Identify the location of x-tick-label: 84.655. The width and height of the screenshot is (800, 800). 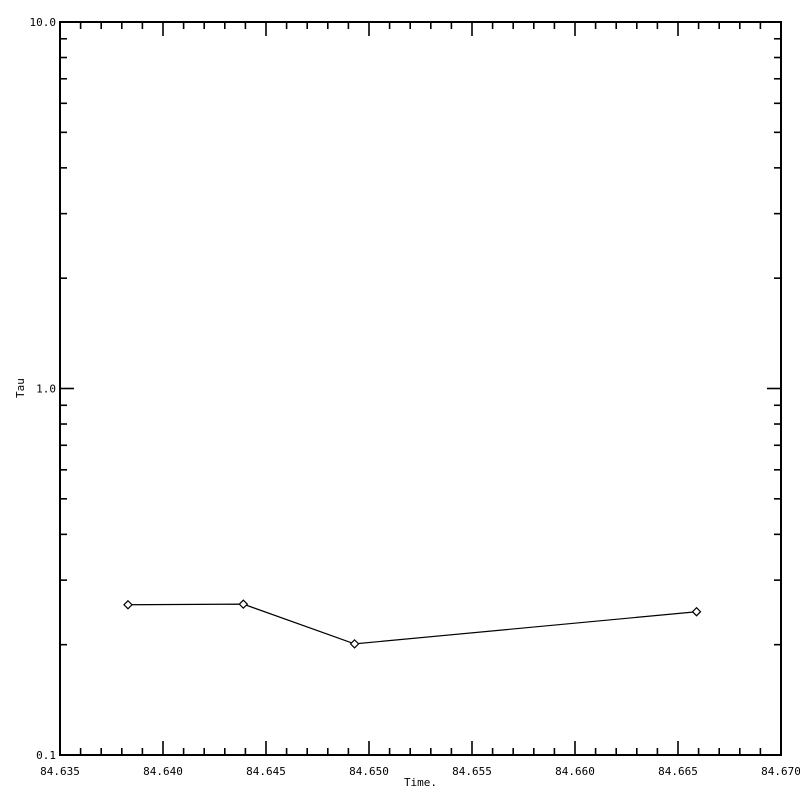
(472, 771).